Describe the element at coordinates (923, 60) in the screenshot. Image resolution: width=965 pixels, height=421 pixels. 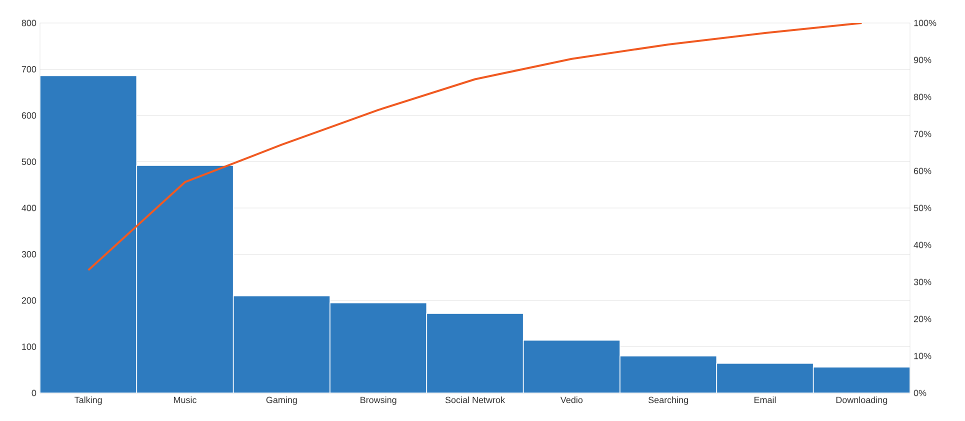
I see `y2-tick-label: 90%` at that location.